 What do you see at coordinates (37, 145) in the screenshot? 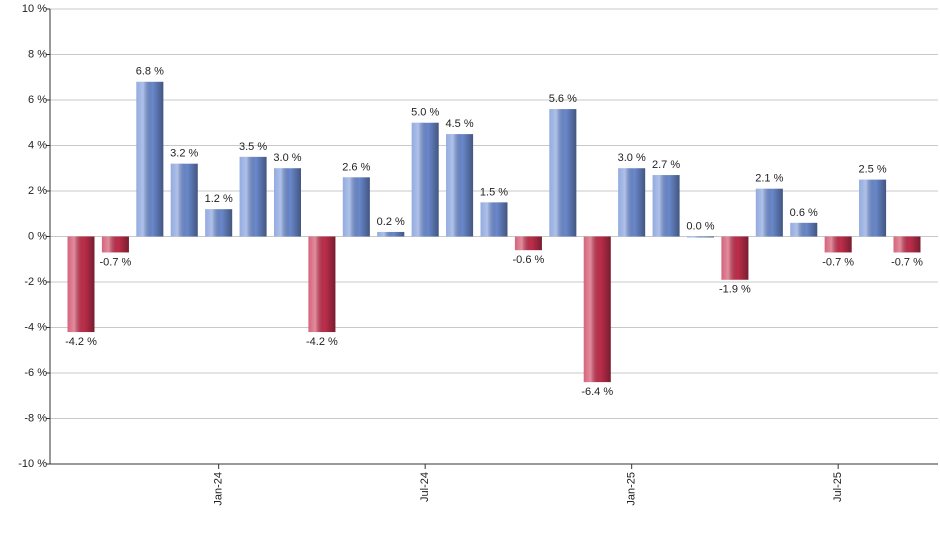
I see `y-tick-label: 4 %` at bounding box center [37, 145].